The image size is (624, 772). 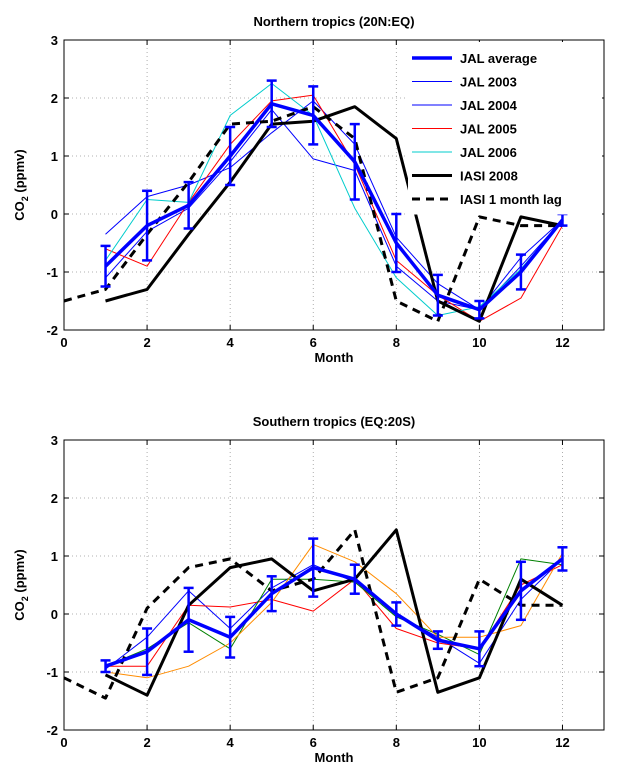 I want to click on legend-label: JAL 2006, so click(x=488, y=152).